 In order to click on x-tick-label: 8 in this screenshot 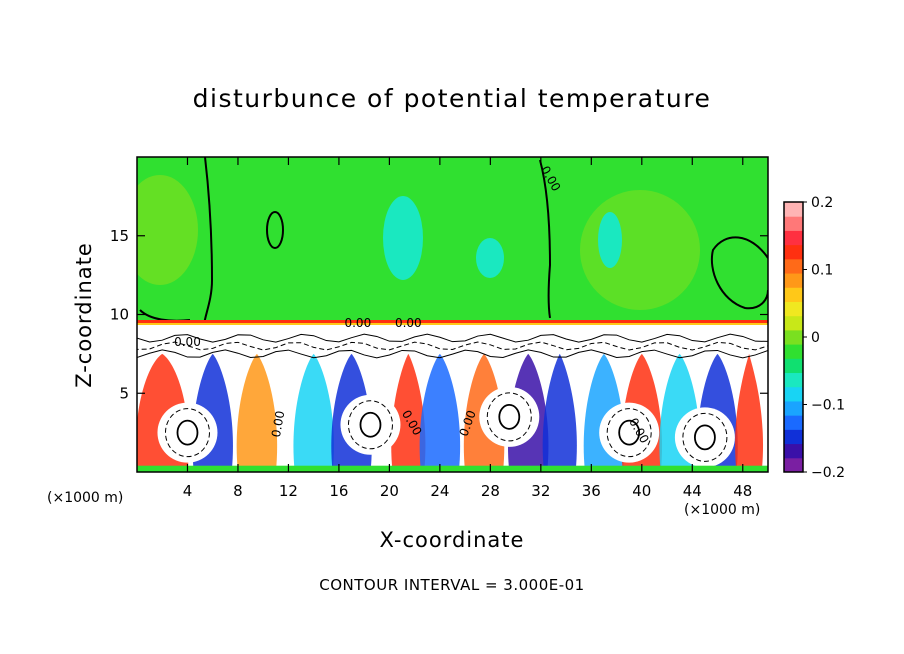, I will do `click(238, 491)`.